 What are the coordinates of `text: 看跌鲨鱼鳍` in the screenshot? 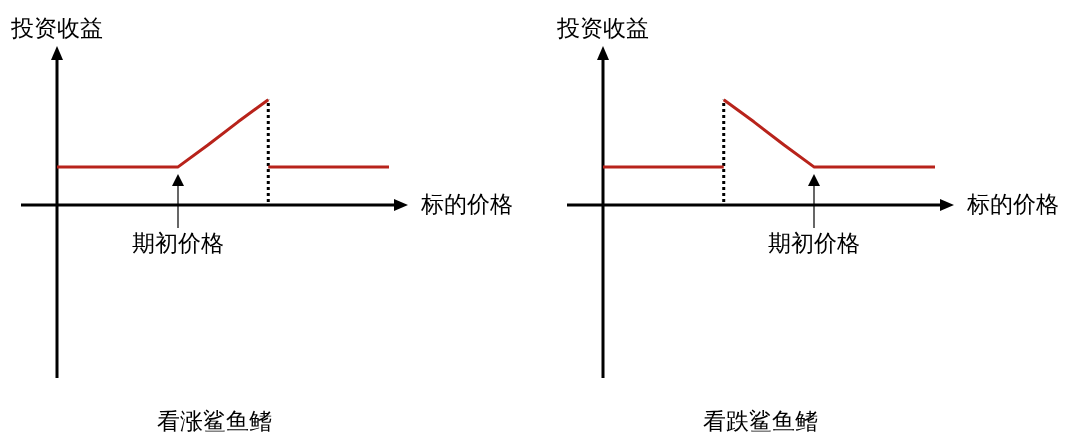 It's located at (760, 420).